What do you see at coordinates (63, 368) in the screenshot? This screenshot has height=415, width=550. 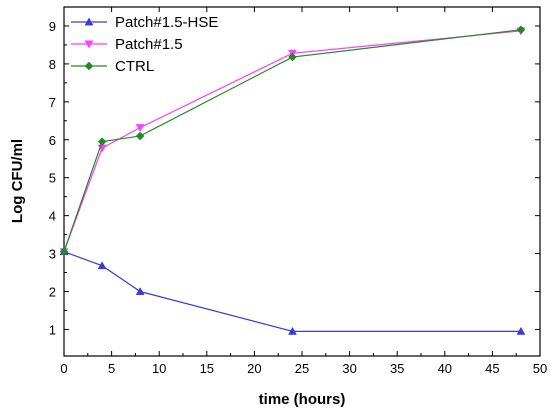 I see `x-tick-label: 0` at bounding box center [63, 368].